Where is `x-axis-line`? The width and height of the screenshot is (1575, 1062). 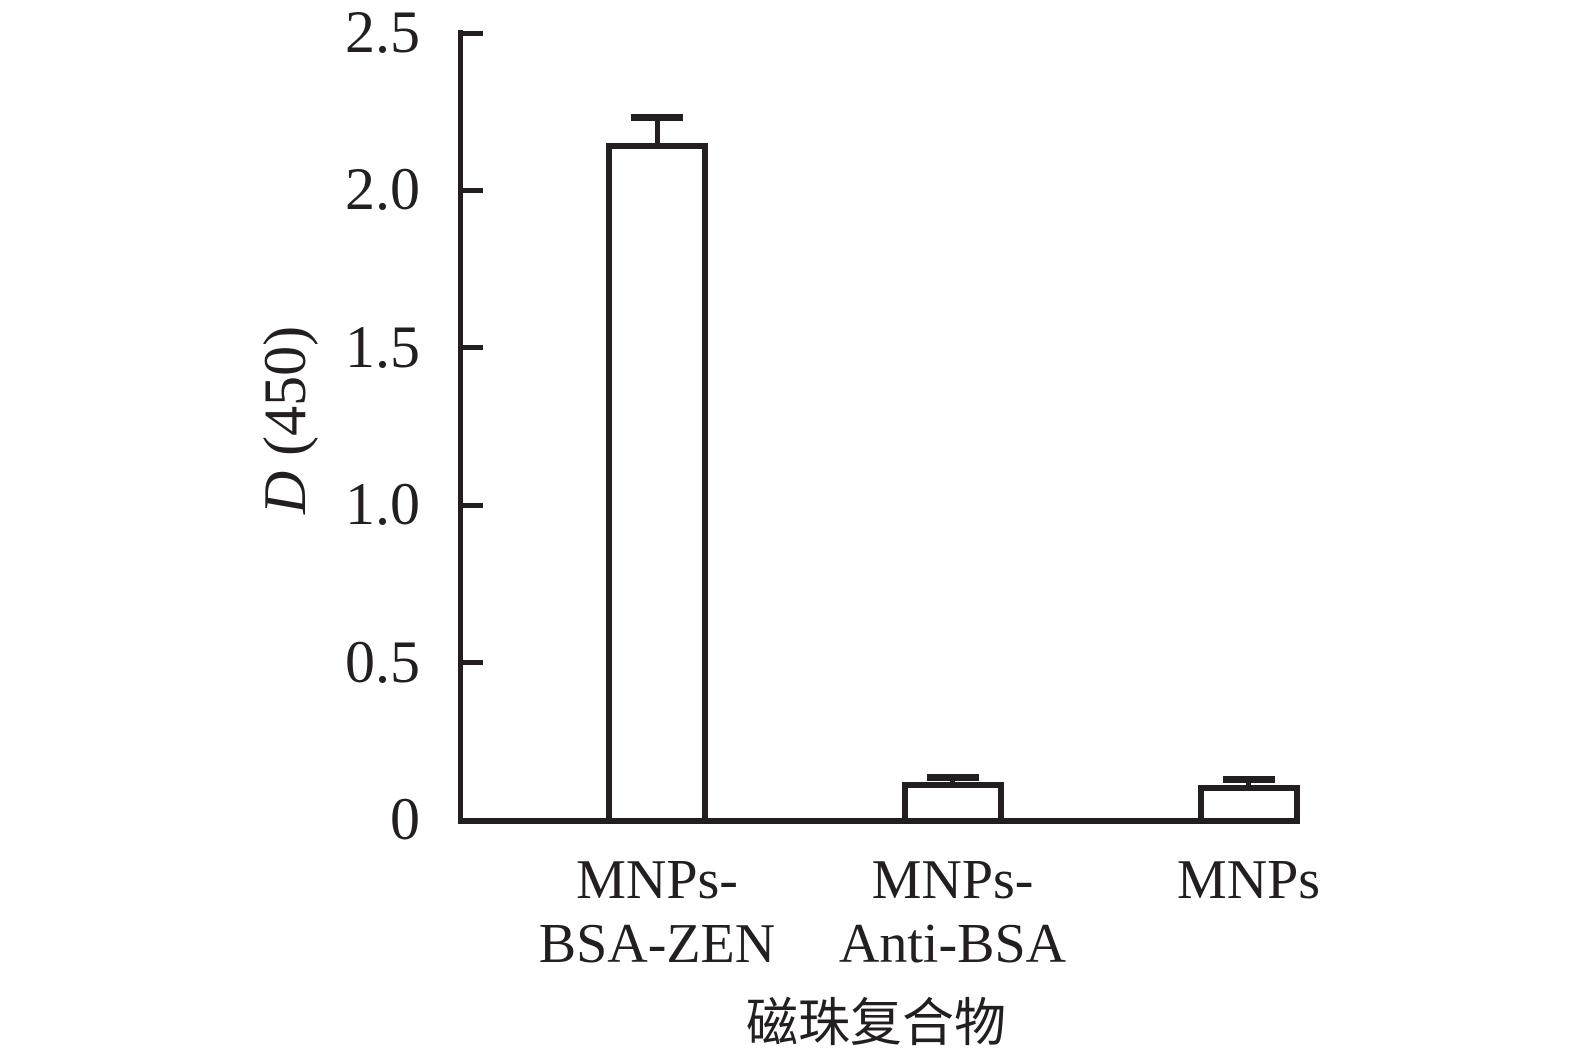
x-axis-line is located at coordinates (878, 821).